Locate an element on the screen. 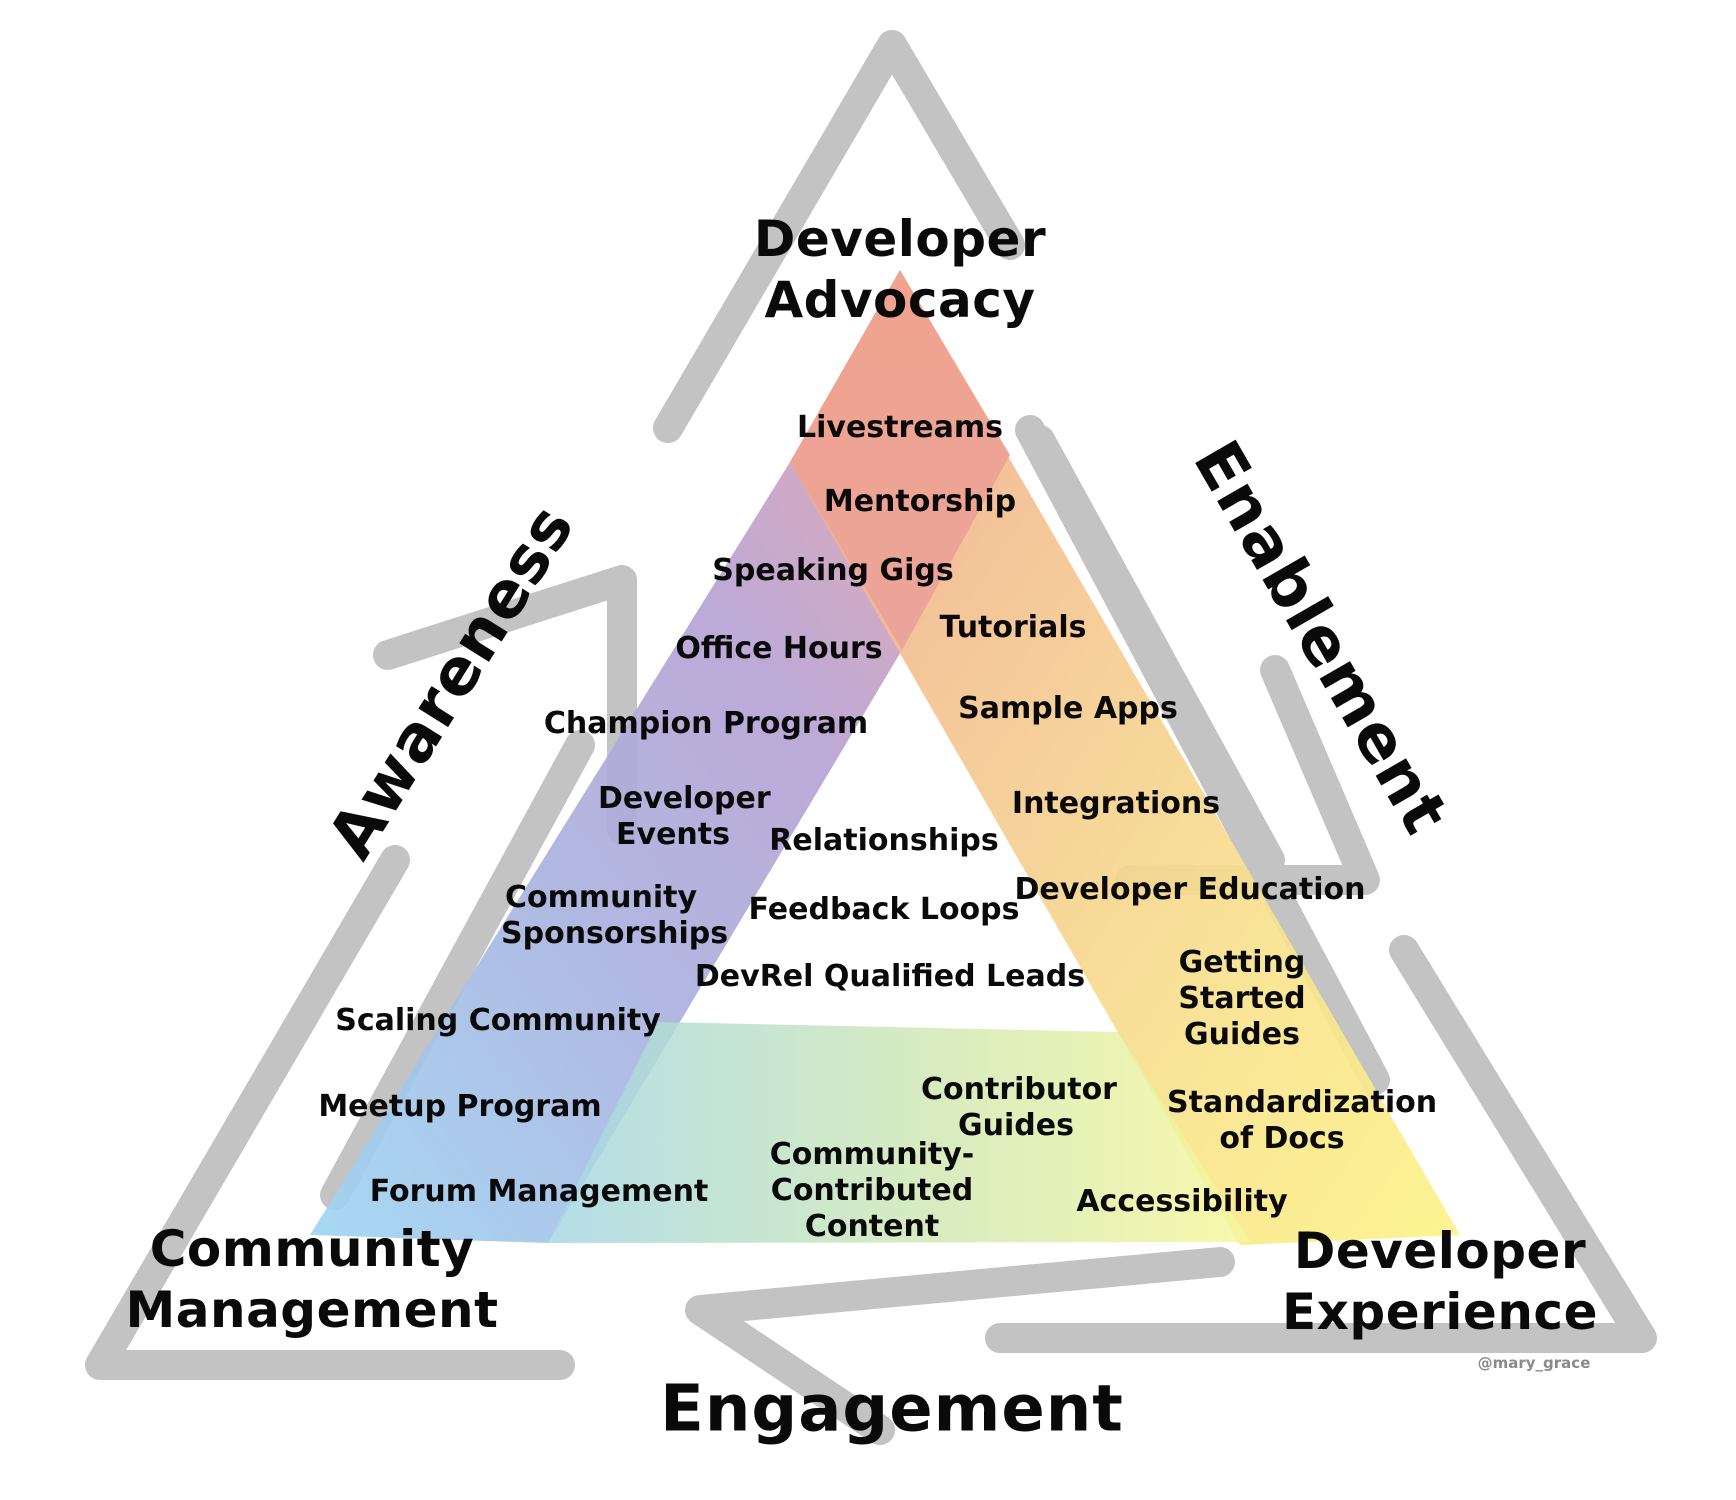  author-credit: @mary_grace is located at coordinates (1534, 1363).